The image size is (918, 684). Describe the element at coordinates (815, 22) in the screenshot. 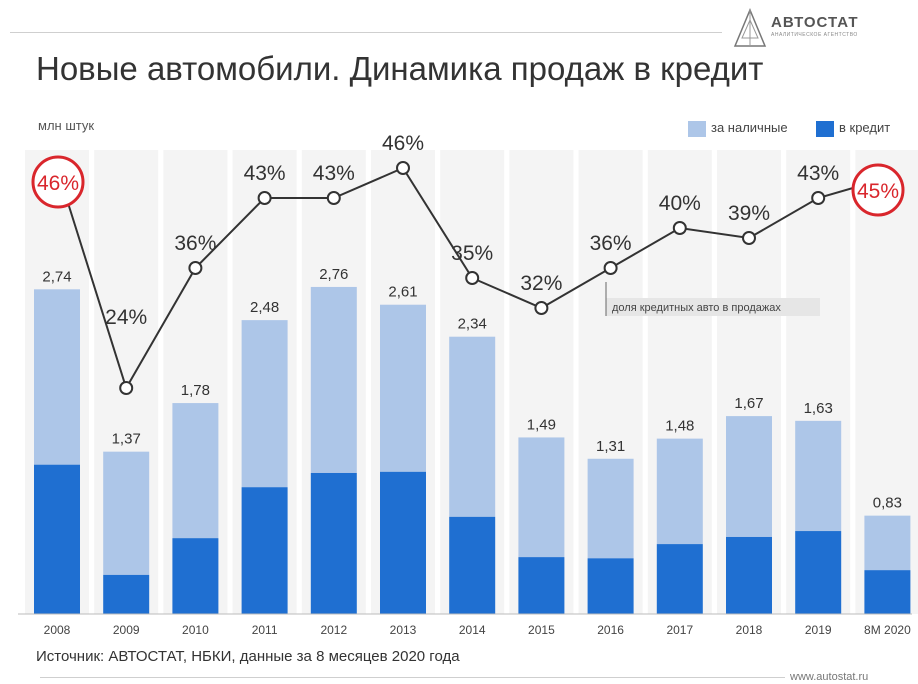

I see `brand-name: АВТОСТАТ` at that location.